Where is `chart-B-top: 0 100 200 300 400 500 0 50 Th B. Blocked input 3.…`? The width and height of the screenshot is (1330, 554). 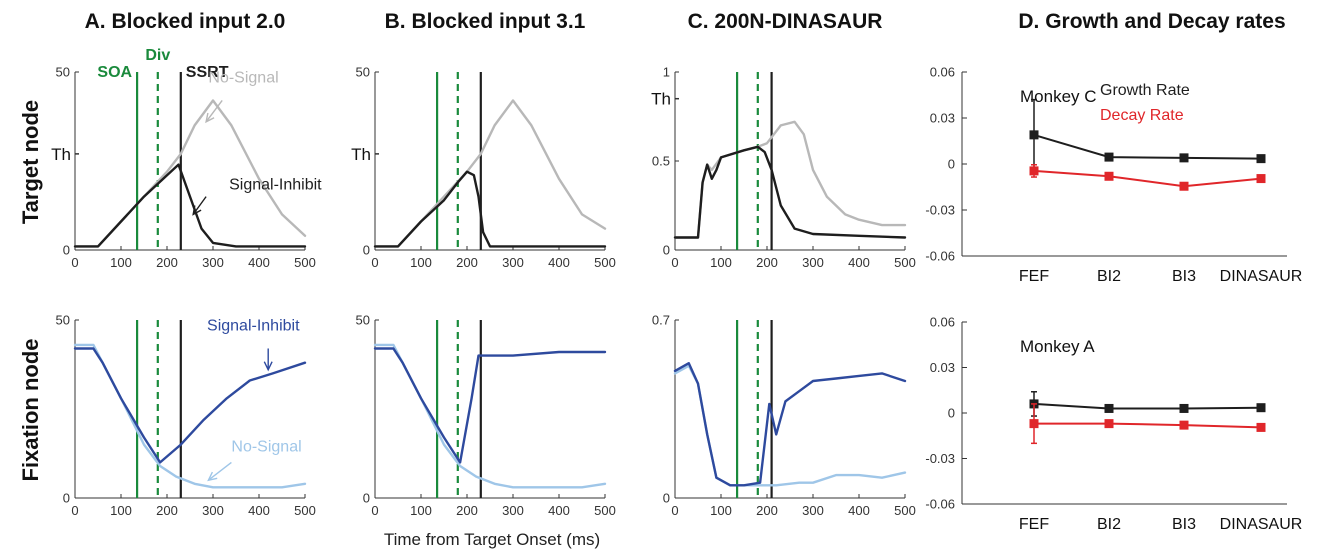 chart-B-top: 0 100 200 300 400 500 0 50 Th B. Blocked input 3.… is located at coordinates (483, 140).